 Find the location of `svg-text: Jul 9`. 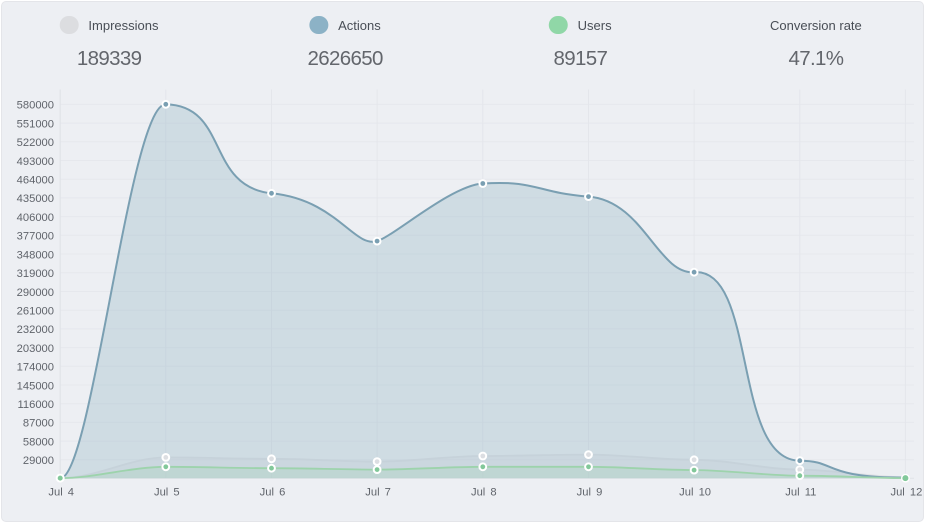

svg-text: Jul 9 is located at coordinates (590, 492).